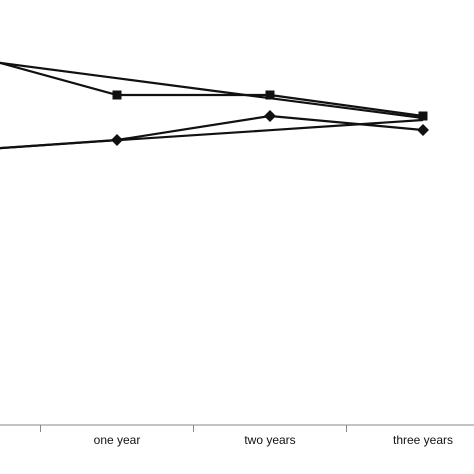  What do you see at coordinates (117, 440) in the screenshot?
I see `x-tick-label: one year` at bounding box center [117, 440].